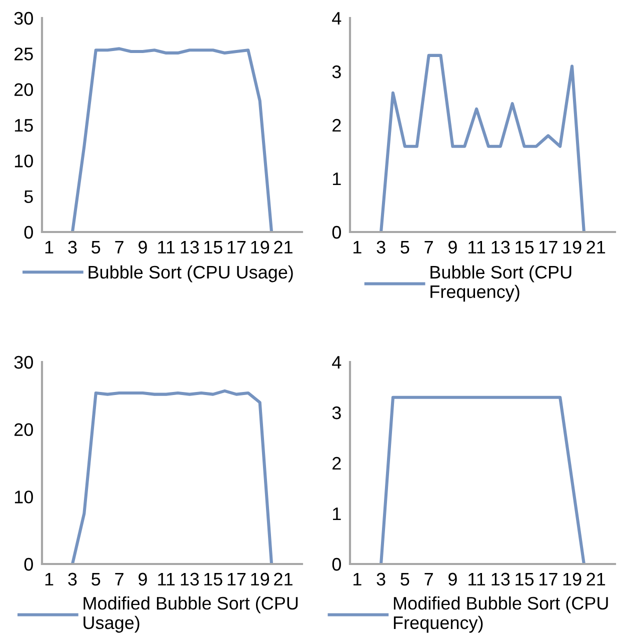  What do you see at coordinates (501, 614) in the screenshot?
I see `legend-label: Modified Bubble Sort (CPU Frequency)` at bounding box center [501, 614].